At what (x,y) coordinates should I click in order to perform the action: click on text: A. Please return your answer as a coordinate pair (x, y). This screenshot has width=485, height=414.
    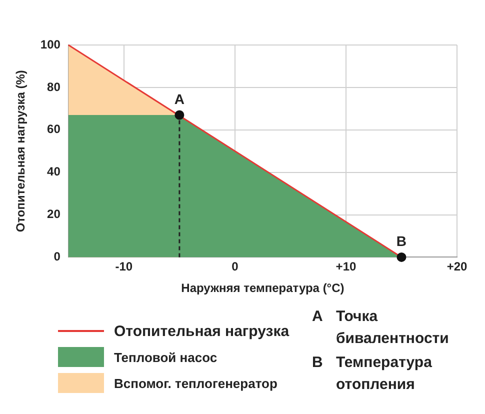
    Looking at the image, I should click on (318, 317).